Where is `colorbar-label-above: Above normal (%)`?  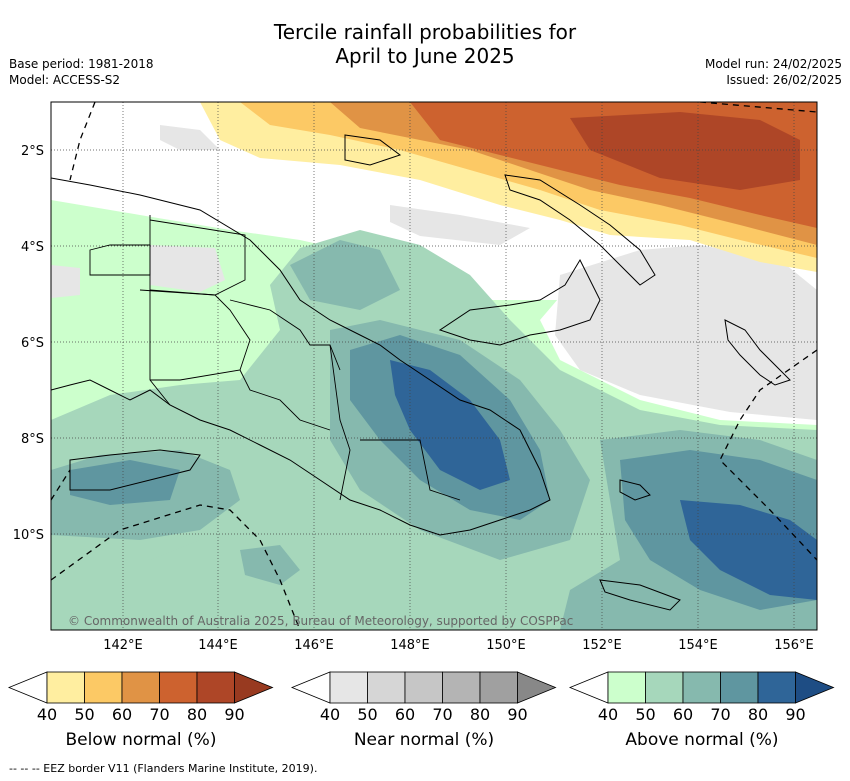
colorbar-label-above: Above normal (%) is located at coordinates (702, 740).